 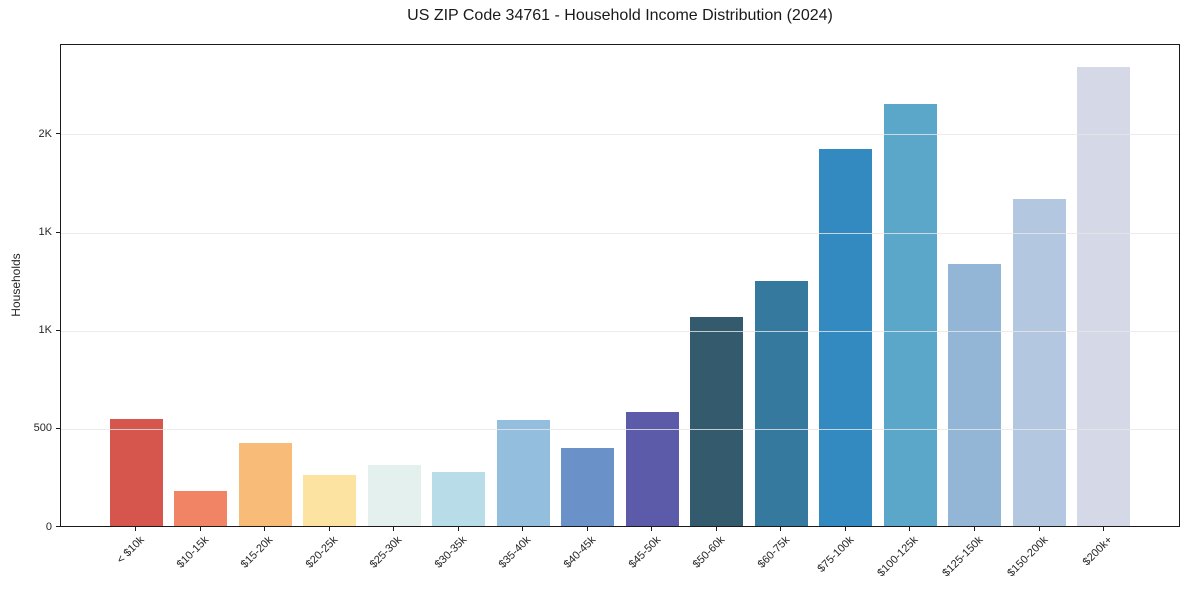 I want to click on y-axis-label: Households, so click(x=16, y=285).